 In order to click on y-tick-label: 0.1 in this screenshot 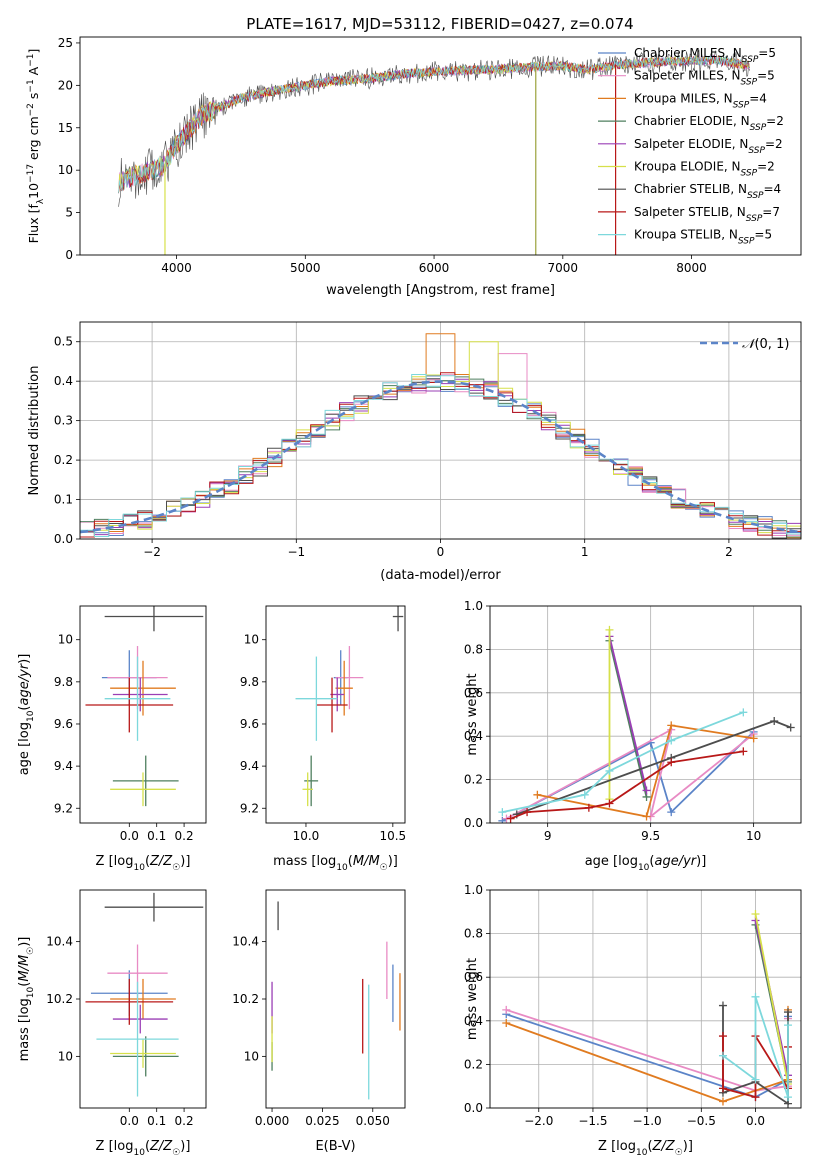, I will do `click(63, 500)`.